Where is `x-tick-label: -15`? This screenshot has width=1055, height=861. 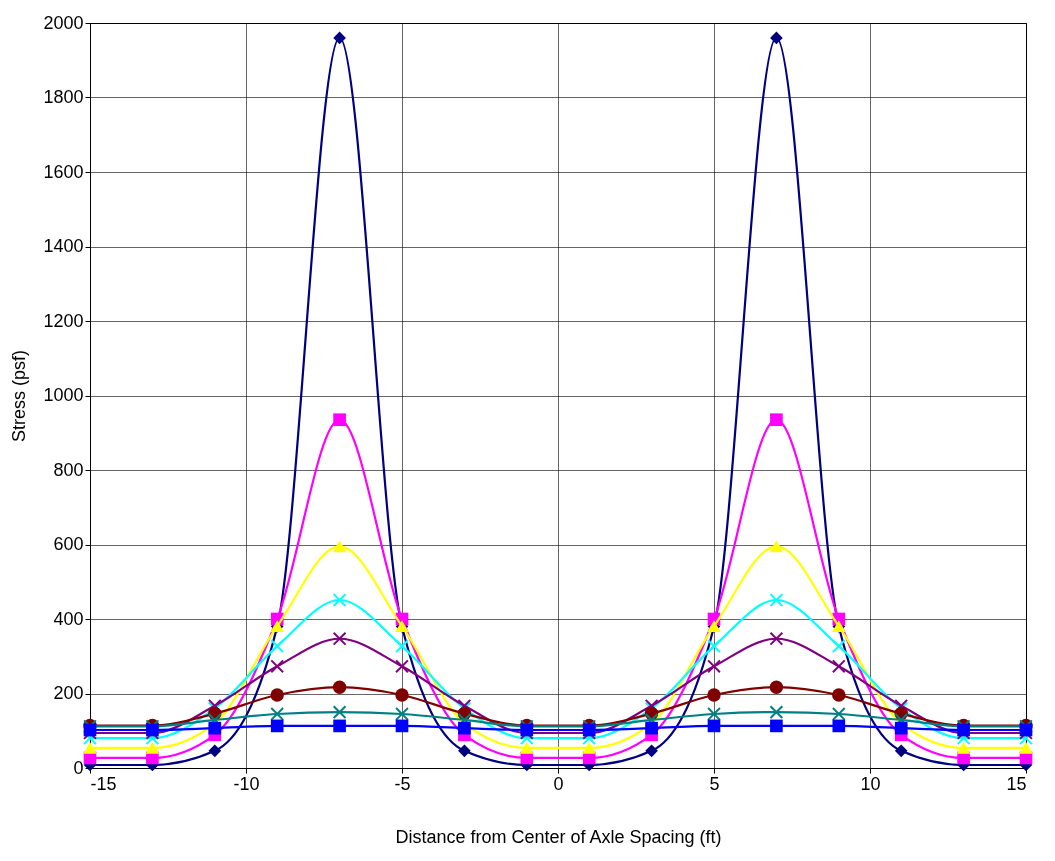
x-tick-label: -15 is located at coordinates (103, 783).